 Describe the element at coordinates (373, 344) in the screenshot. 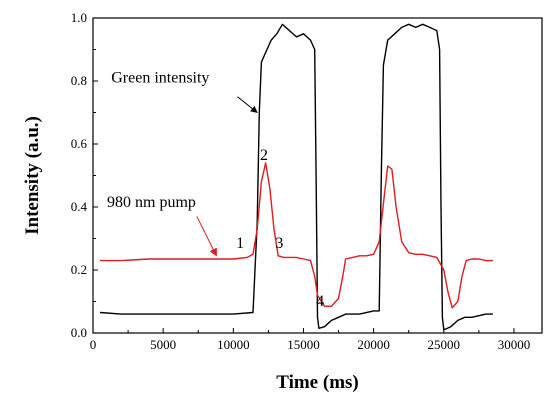

I see `x-tick-label: 20000` at that location.